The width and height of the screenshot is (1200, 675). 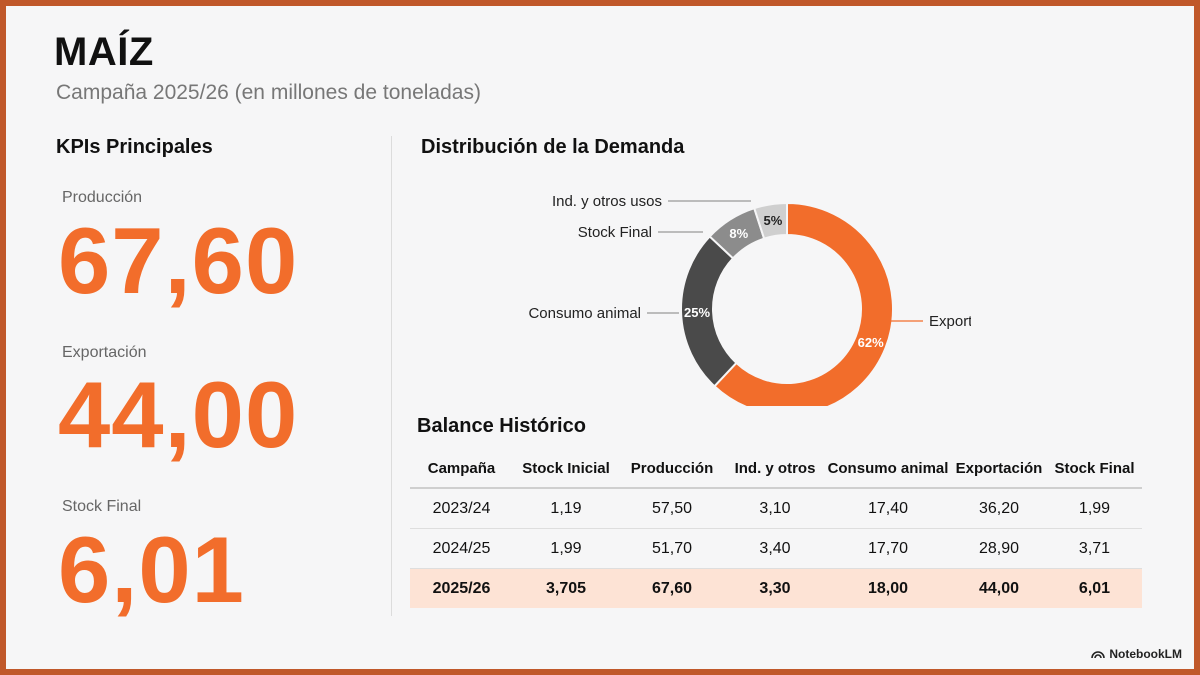 What do you see at coordinates (584, 313) in the screenshot?
I see `slice-legend-label-1: Consumo animal` at bounding box center [584, 313].